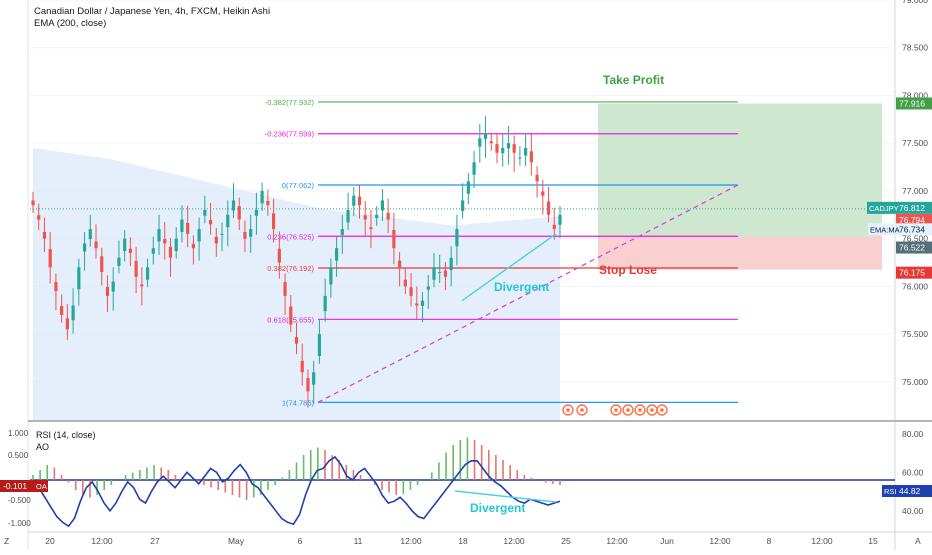 This screenshot has width=932, height=555. Describe the element at coordinates (290, 268) in the screenshot. I see `fib-level-label: 0.382(76.192)` at that location.